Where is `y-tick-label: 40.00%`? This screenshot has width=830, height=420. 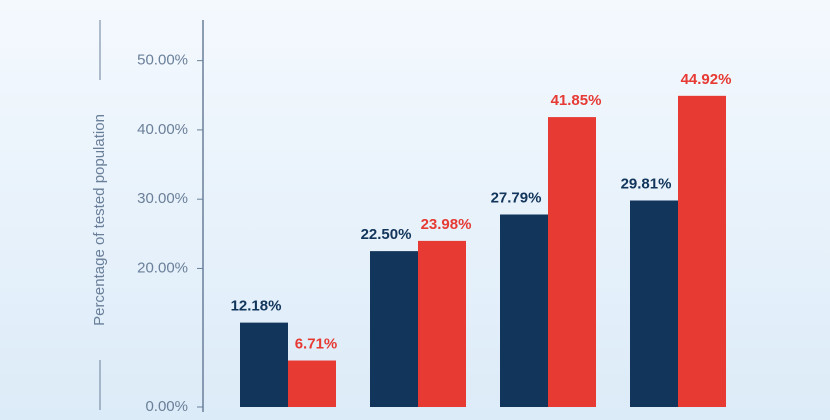
y-tick-label: 40.00% is located at coordinates (162, 129).